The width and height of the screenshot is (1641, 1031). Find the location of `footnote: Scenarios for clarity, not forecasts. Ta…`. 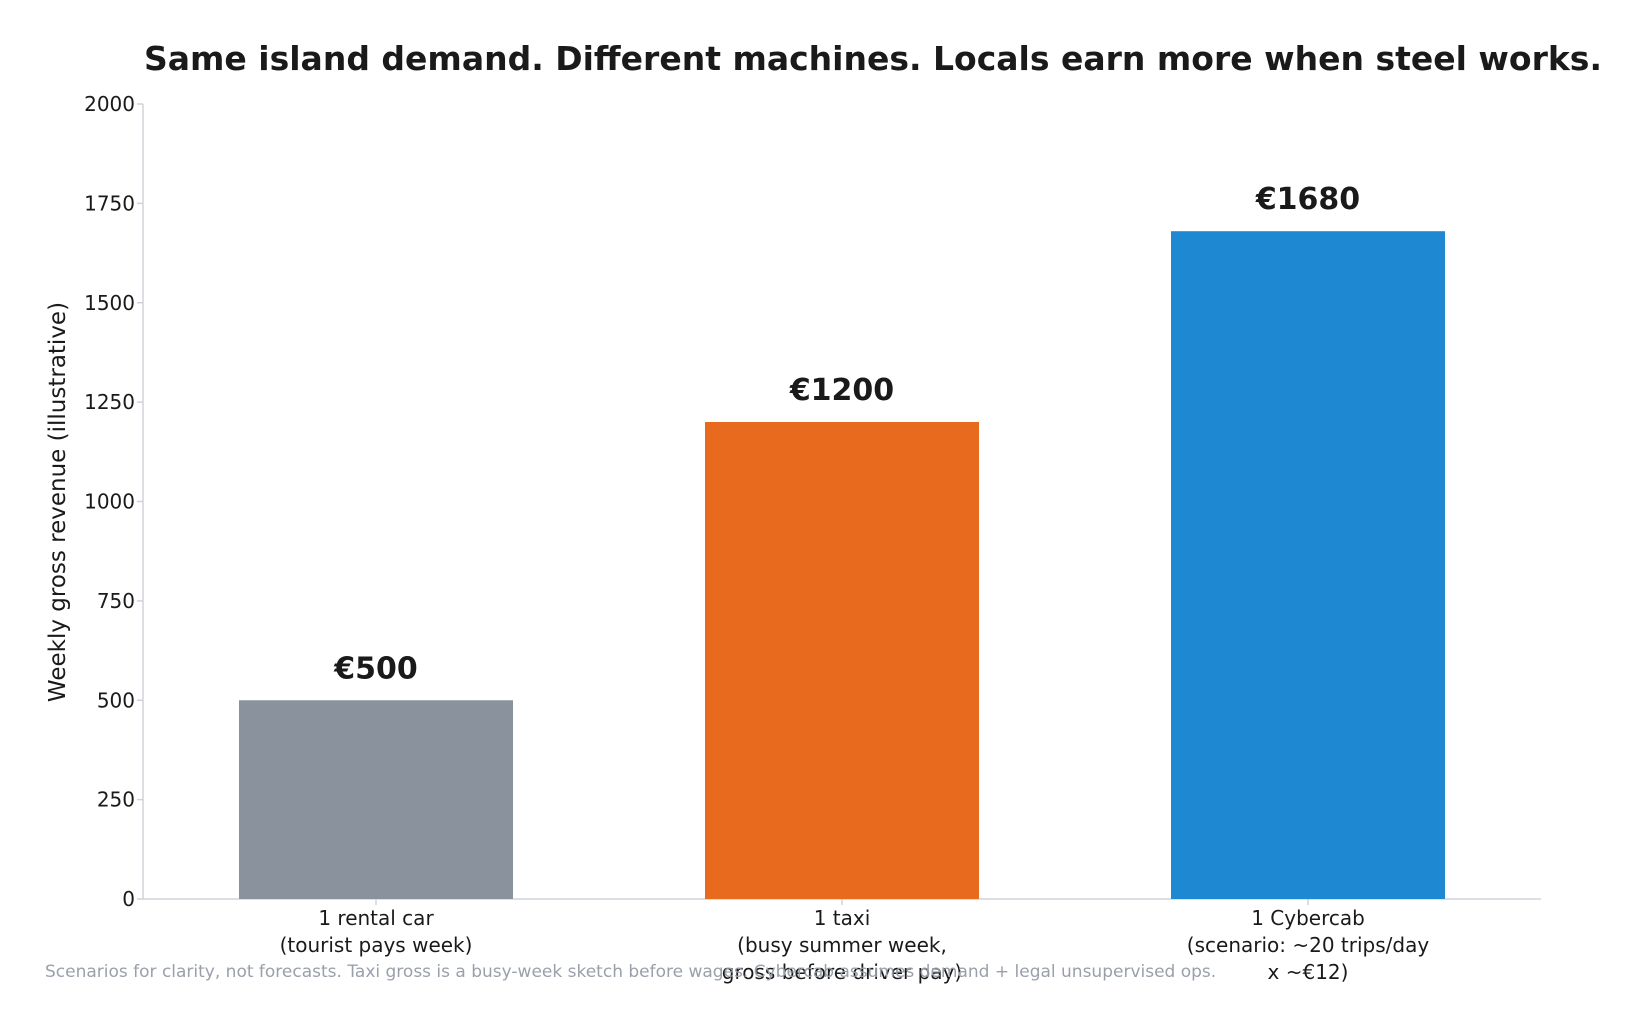

footnote: Scenarios for clarity, not forecasts. Ta… is located at coordinates (630, 972).